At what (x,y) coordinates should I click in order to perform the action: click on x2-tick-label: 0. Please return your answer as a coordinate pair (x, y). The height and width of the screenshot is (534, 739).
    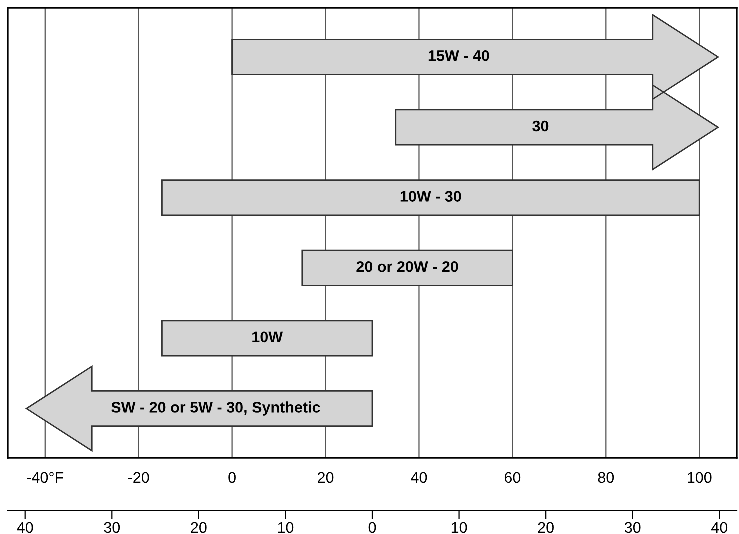
    Looking at the image, I should click on (372, 528).